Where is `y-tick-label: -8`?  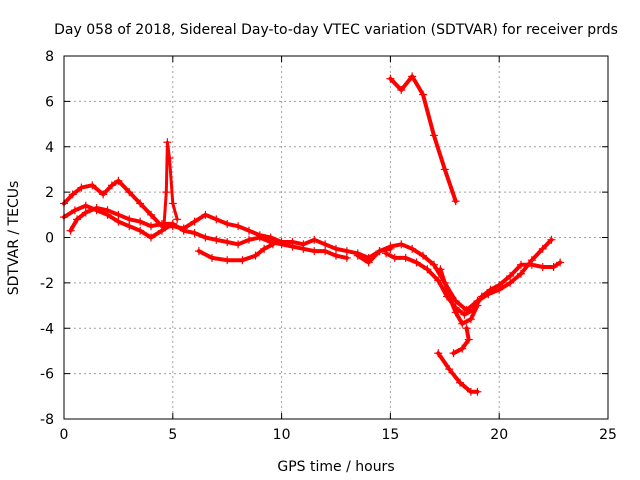
y-tick-label: -8 is located at coordinates (47, 420).